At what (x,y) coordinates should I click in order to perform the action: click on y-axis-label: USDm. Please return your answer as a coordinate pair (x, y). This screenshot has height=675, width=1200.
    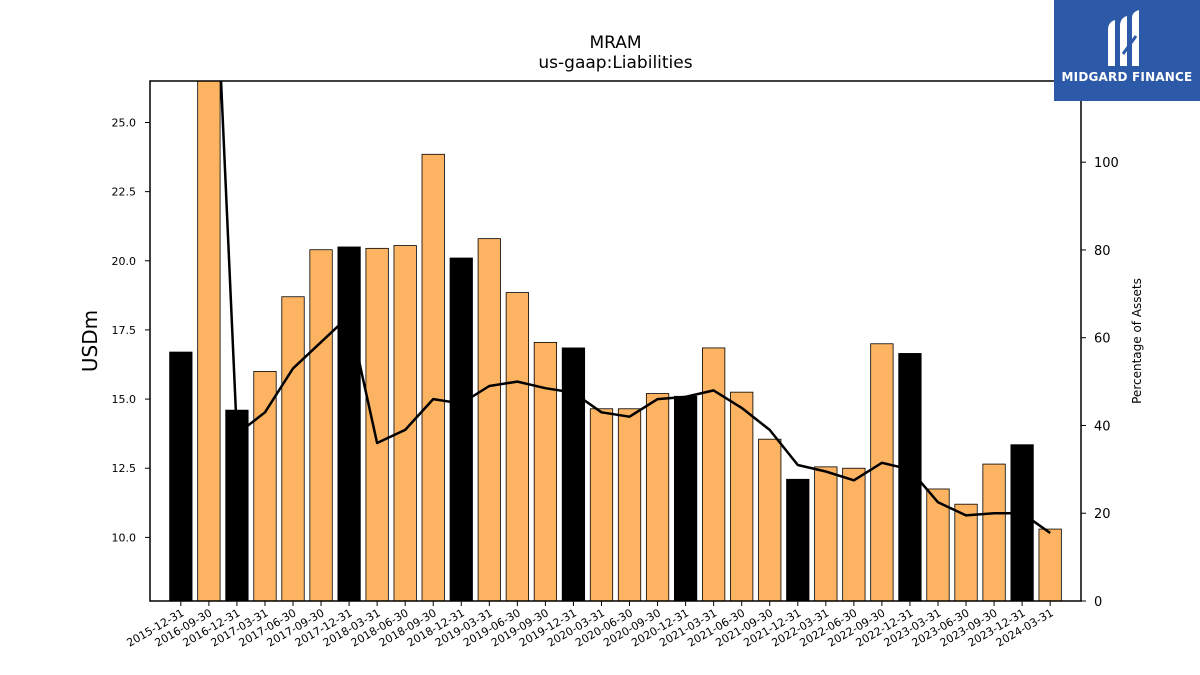
    Looking at the image, I should click on (90, 341).